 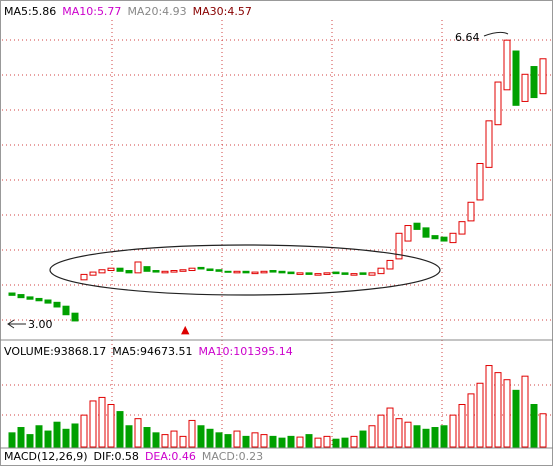 What do you see at coordinates (55, 351) in the screenshot?
I see `indicator-text: VOLUME:93868.17` at bounding box center [55, 351].